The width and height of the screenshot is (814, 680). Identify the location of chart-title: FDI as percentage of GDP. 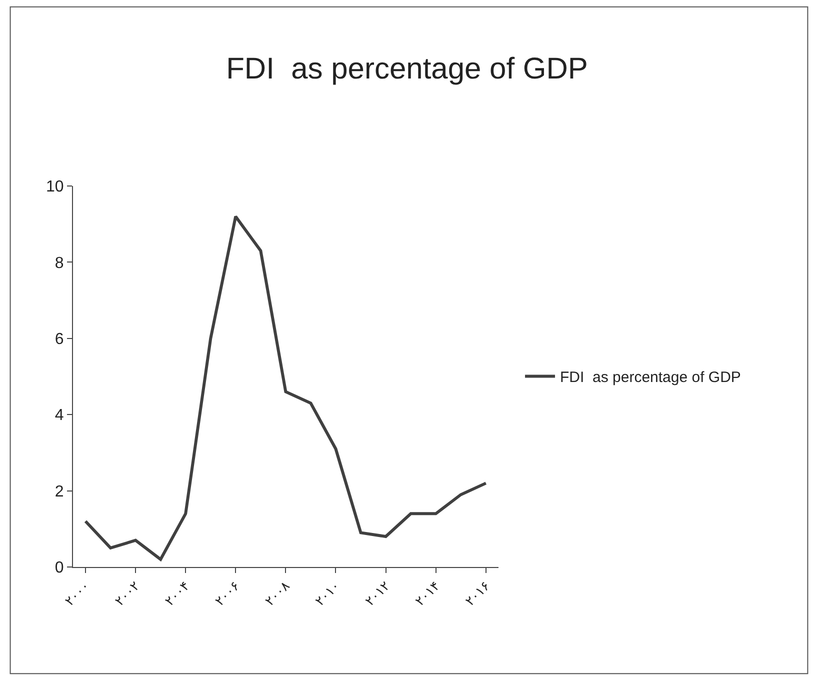
(407, 69).